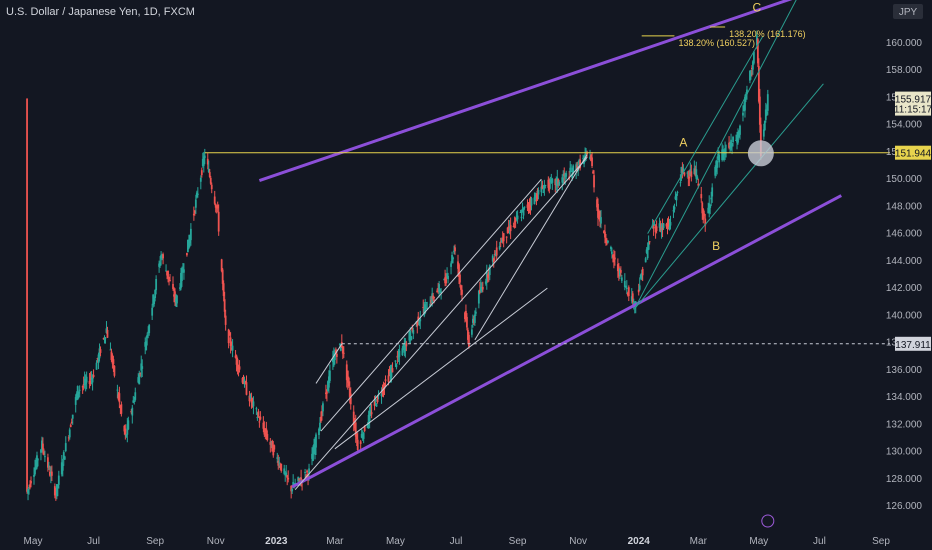 The width and height of the screenshot is (932, 550). What do you see at coordinates (760, 153) in the screenshot?
I see `highlight-circle` at bounding box center [760, 153].